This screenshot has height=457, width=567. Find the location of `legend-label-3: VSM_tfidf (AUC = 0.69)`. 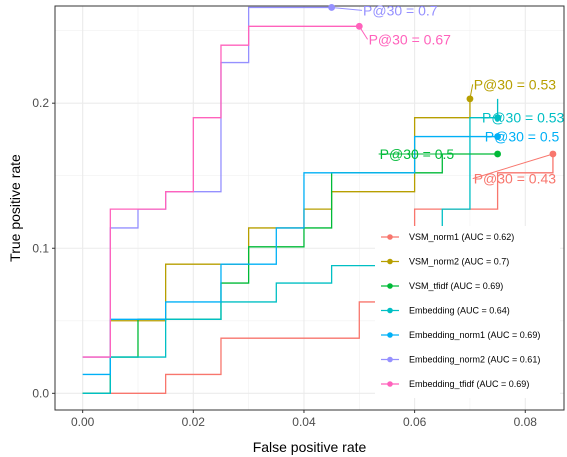

legend-label-3: VSM_tfidf (AUC = 0.69) is located at coordinates (456, 286).